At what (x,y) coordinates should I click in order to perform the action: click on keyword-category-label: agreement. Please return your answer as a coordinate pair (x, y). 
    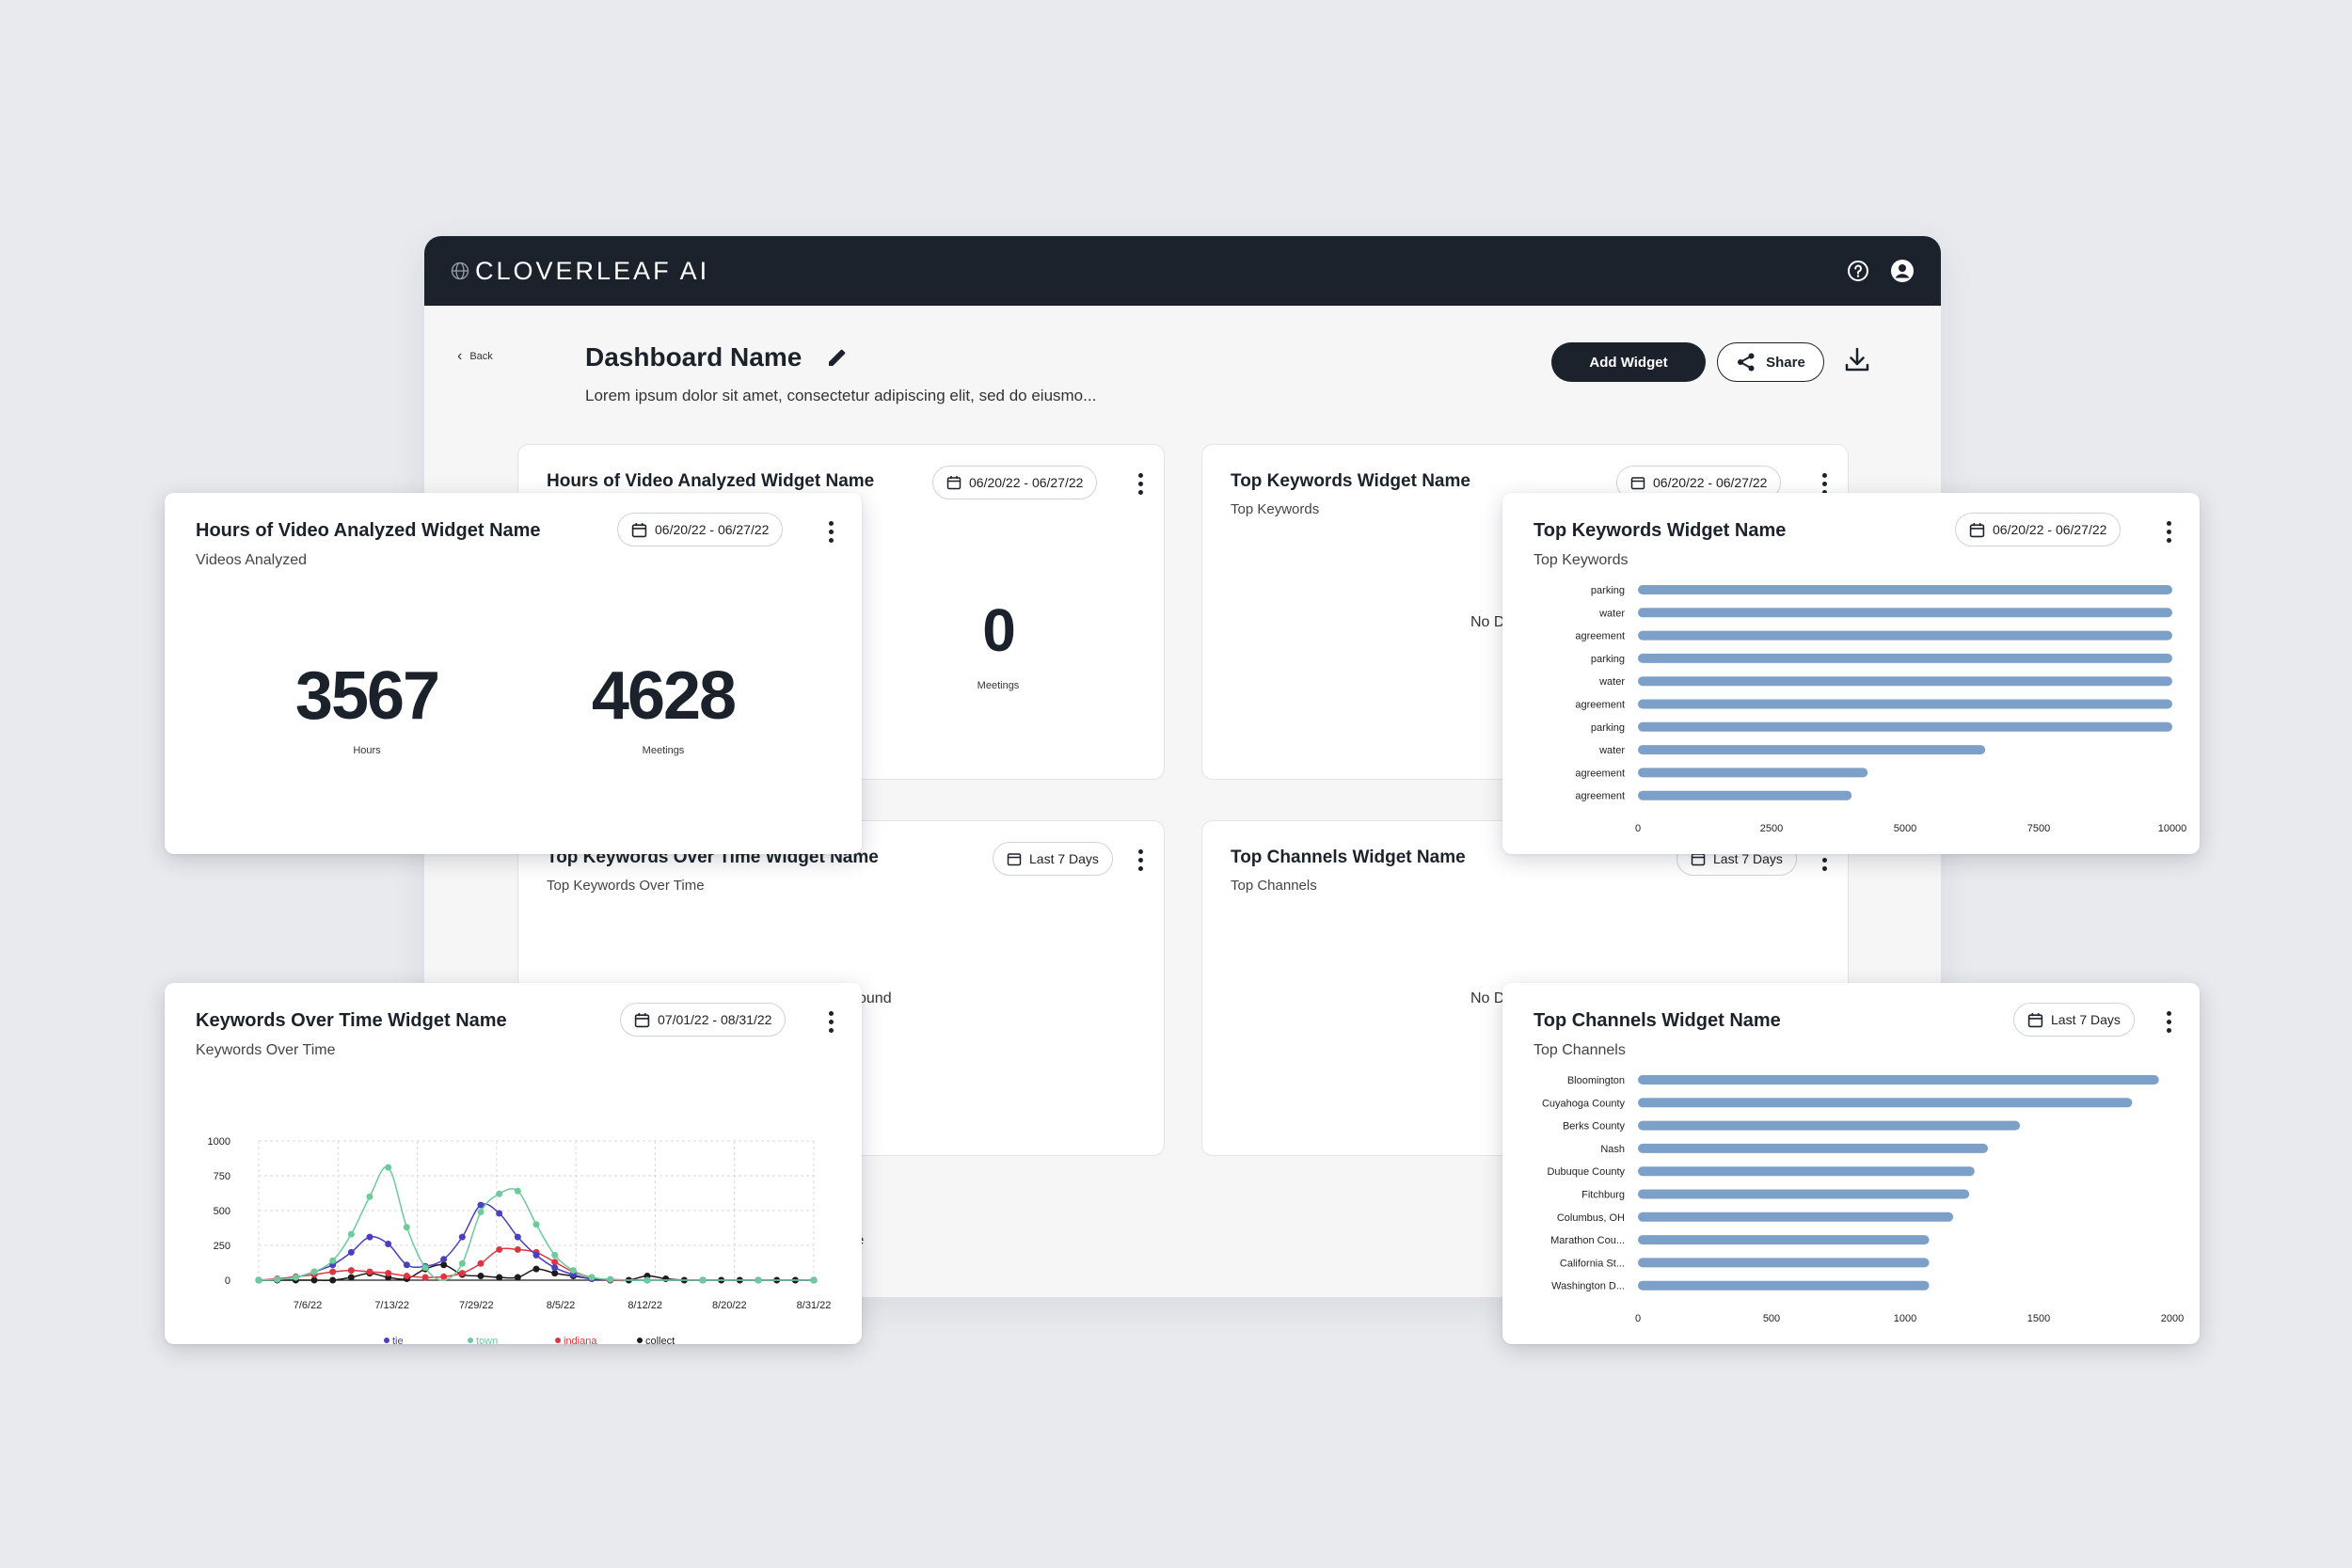
    Looking at the image, I should click on (1600, 636).